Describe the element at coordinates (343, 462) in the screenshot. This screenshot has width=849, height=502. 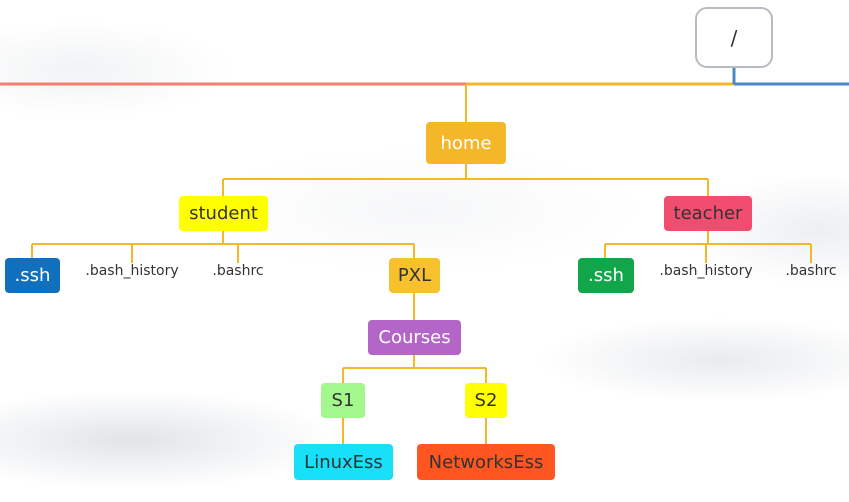
I see `linuxess-node: LinuxEss` at that location.